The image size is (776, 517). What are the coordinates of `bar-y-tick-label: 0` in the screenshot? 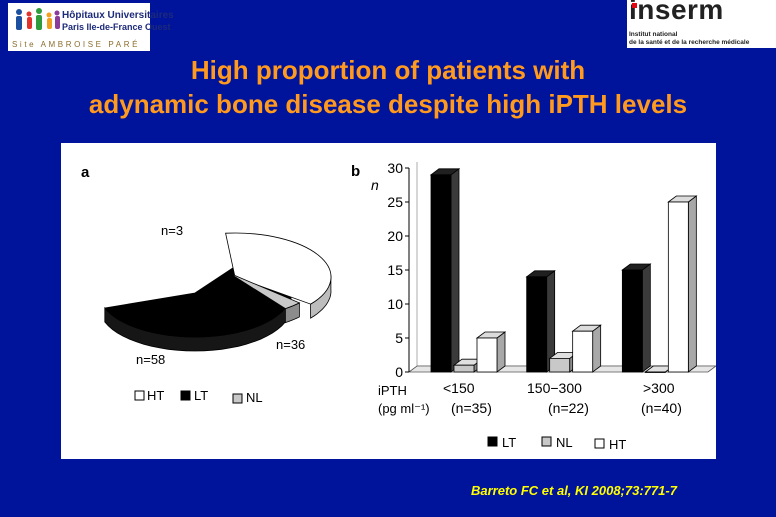 It's located at (399, 372).